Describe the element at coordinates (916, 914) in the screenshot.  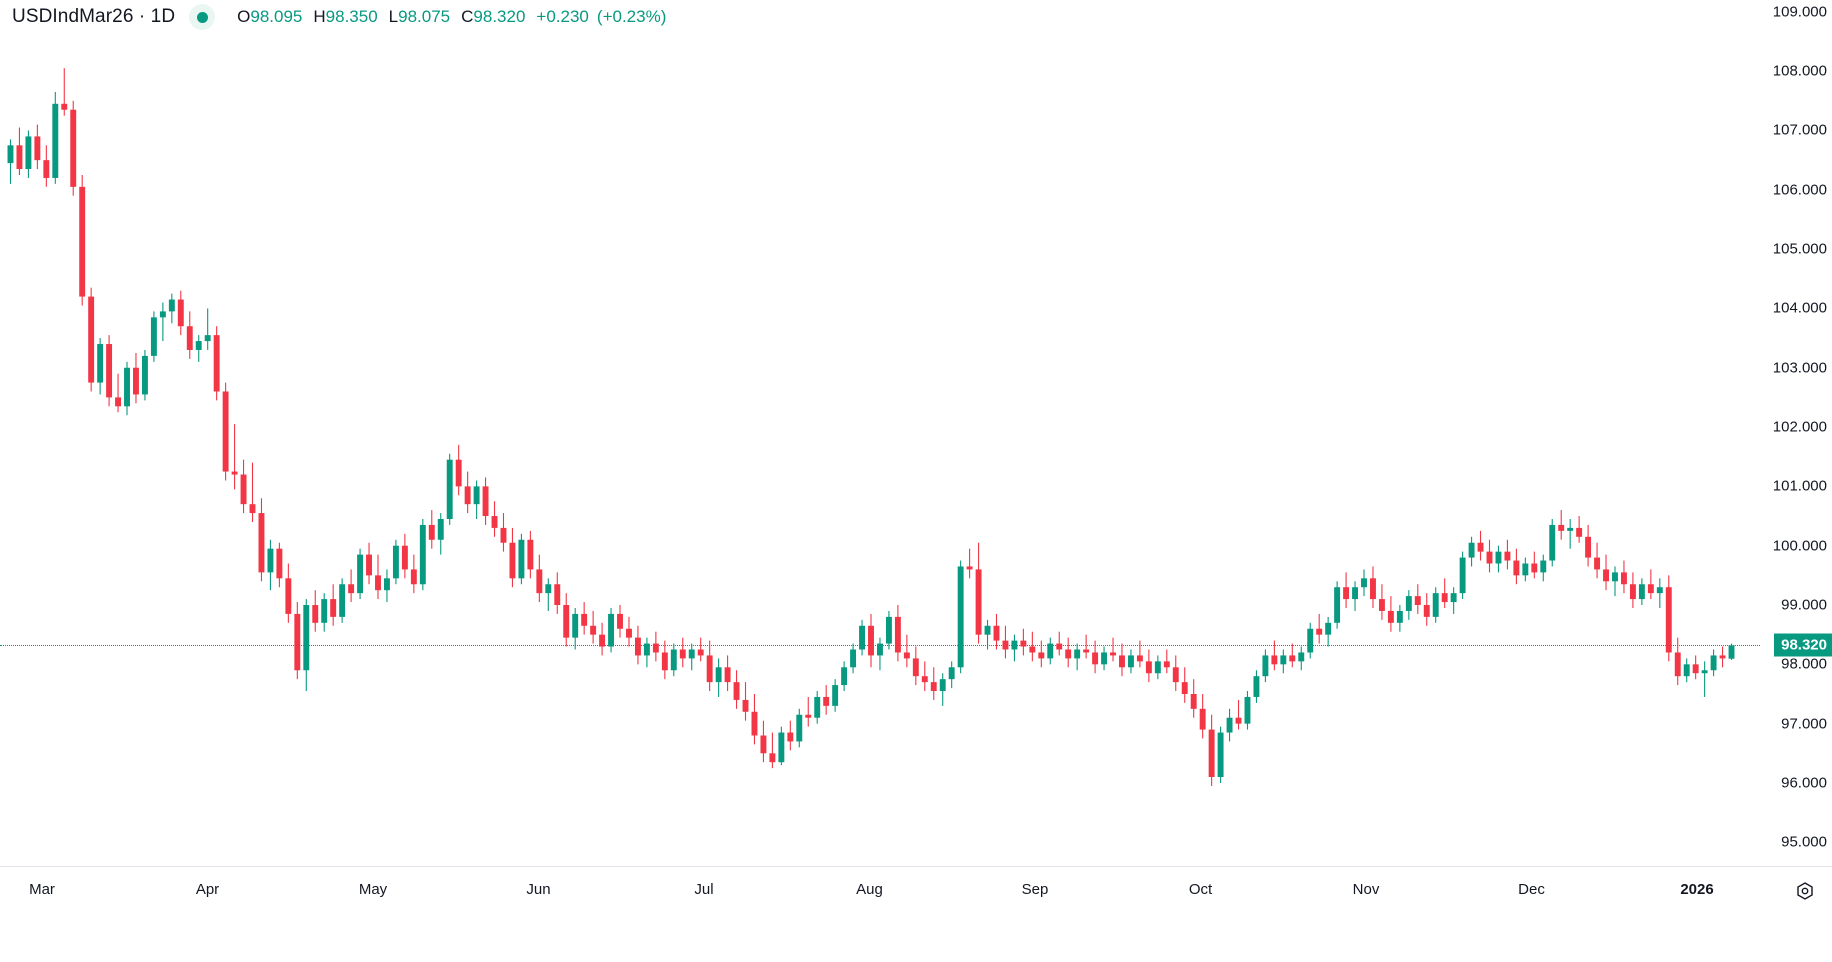
I see `time-axis: Mar Apr May Jun Jul Aug Sep Oct Nov Dec 2026` at that location.